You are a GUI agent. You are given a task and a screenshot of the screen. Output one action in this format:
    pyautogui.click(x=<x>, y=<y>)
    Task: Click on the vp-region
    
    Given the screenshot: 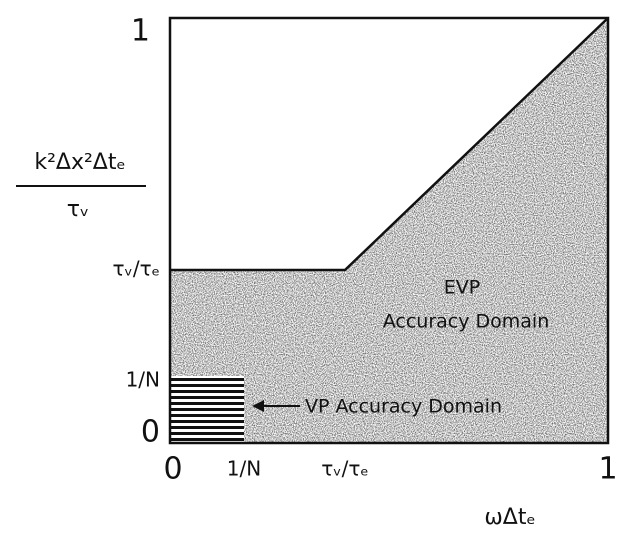 What is the action you would take?
    pyautogui.click(x=207, y=409)
    